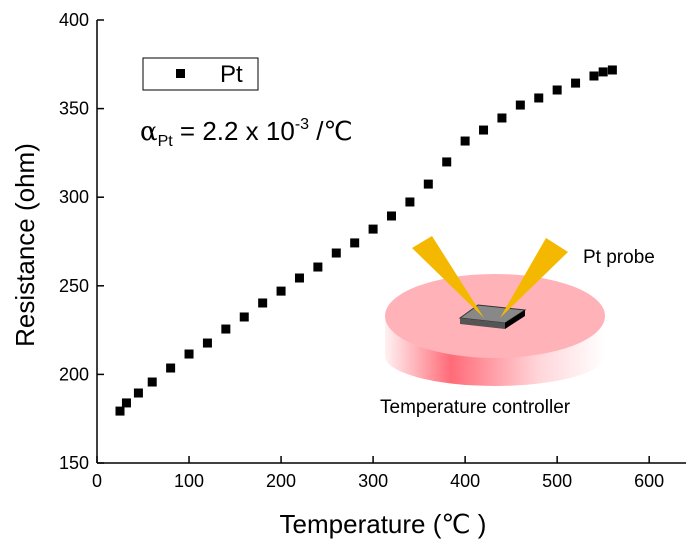 This screenshot has width=686, height=544. Describe the element at coordinates (231, 74) in the screenshot. I see `legend-label: Pt` at that location.